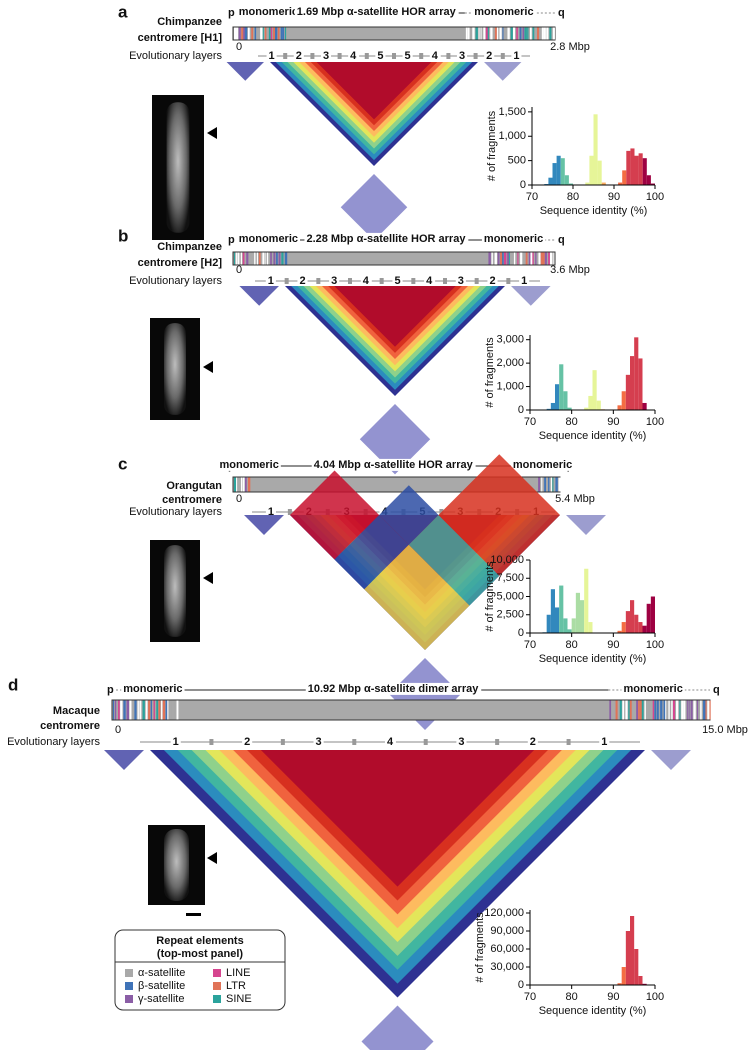  I want to click on y-tick-label: 90,000, so click(507, 931).